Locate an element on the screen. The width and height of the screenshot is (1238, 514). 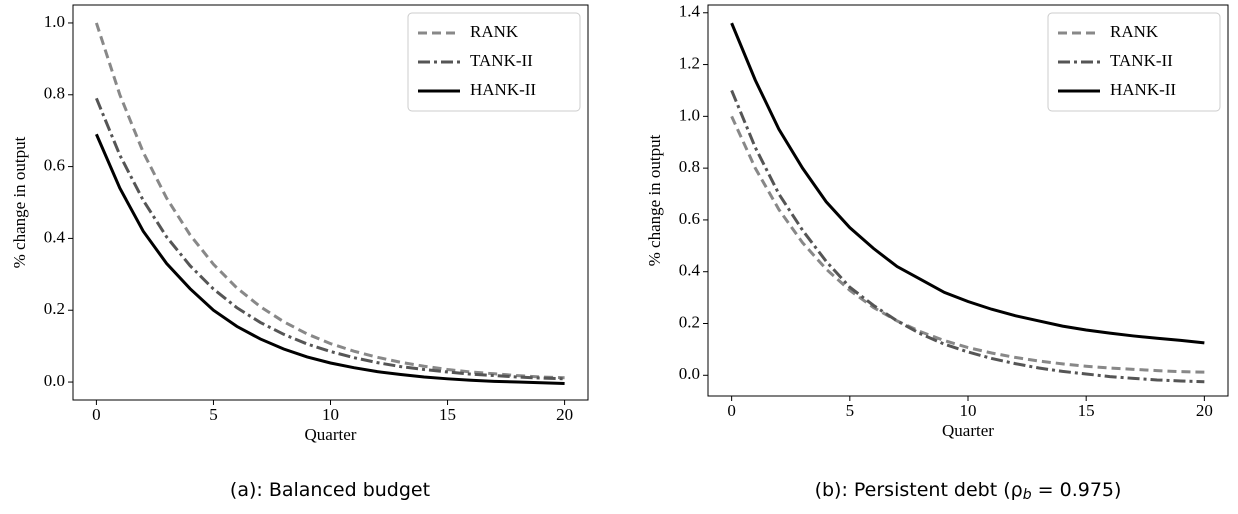
y-tick-label: 1.2 is located at coordinates (689, 62).